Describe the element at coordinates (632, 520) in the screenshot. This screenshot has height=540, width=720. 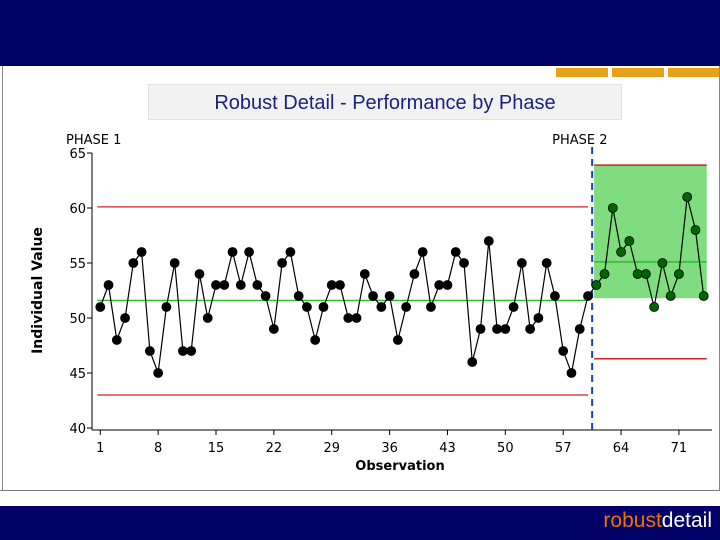
I see `logo-text-robust: robust` at that location.